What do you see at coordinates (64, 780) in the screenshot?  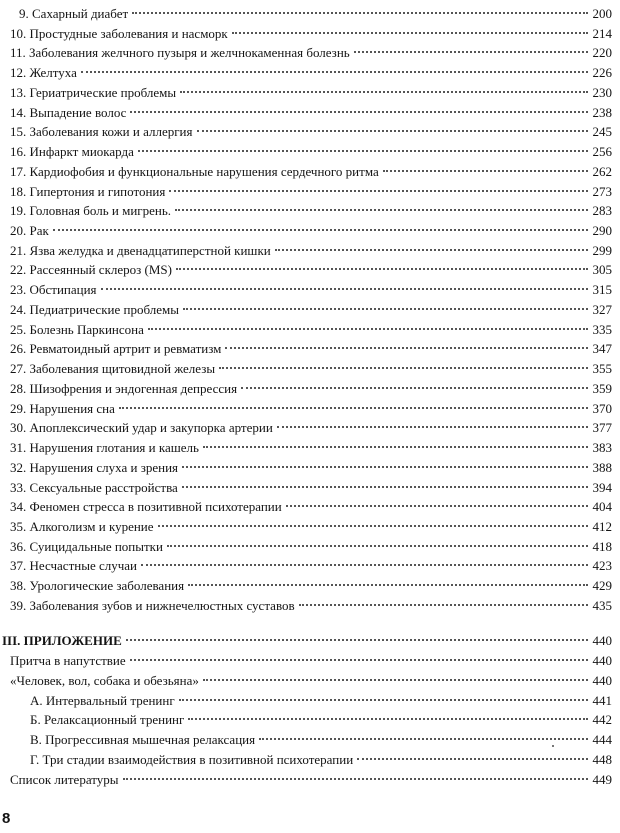 I see `toc-entry-title: Список литературы` at bounding box center [64, 780].